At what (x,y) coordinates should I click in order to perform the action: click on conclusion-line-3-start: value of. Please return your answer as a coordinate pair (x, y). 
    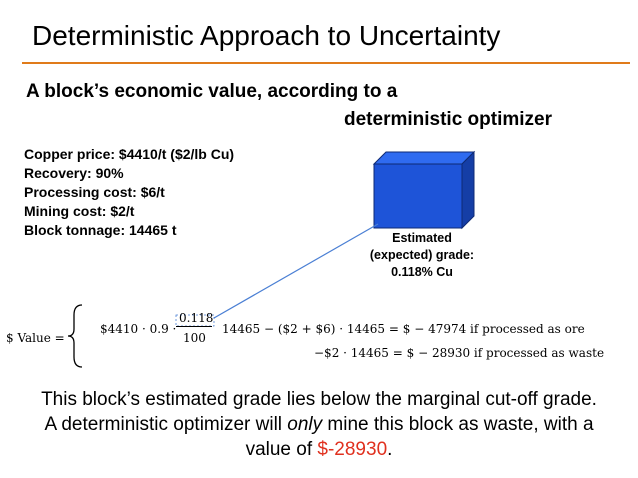
    Looking at the image, I should click on (281, 449).